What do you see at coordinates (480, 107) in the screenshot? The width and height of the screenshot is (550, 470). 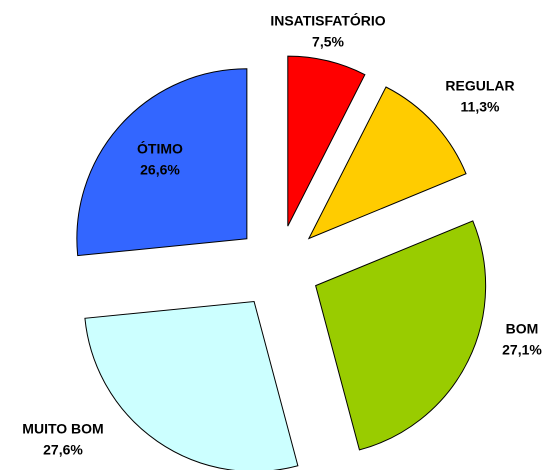 I see `slice-value-label: 11,3%` at bounding box center [480, 107].